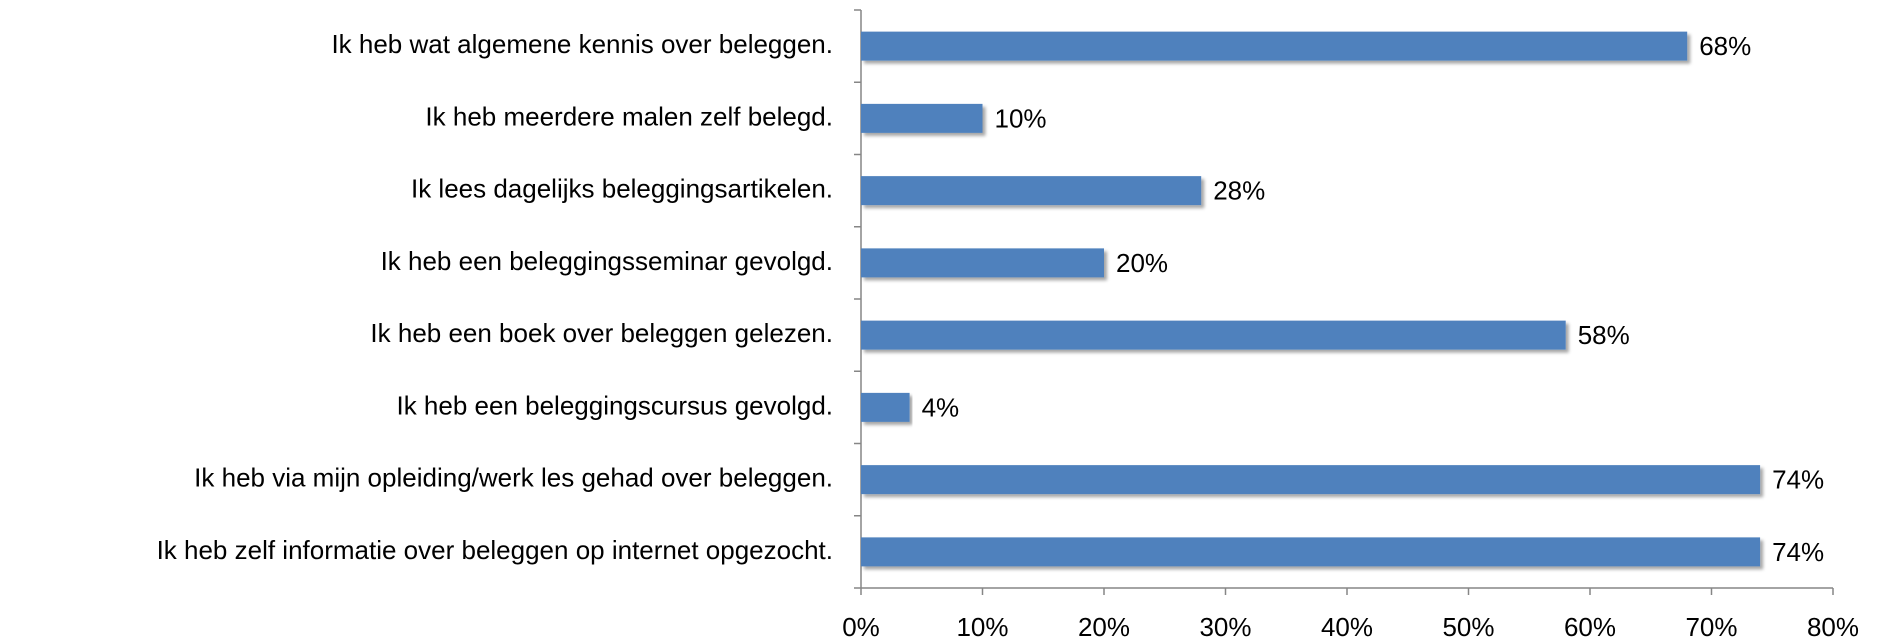  What do you see at coordinates (622, 189) in the screenshot?
I see `y-tick-label: Ik lees dagelijks beleggingsartikelen.` at bounding box center [622, 189].